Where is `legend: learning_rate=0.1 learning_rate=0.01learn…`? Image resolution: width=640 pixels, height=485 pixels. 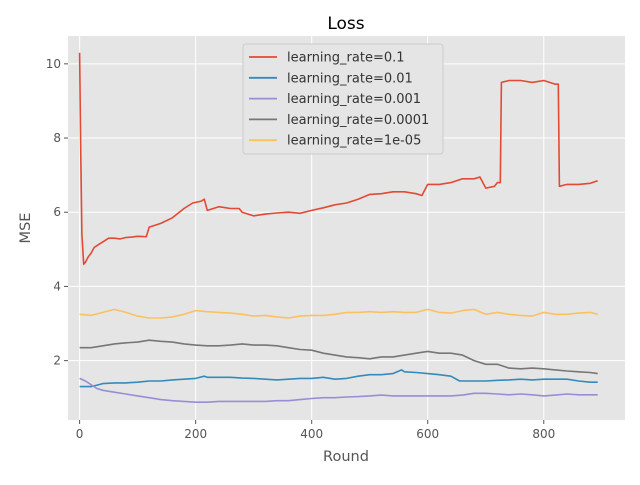
legend: learning_rate=0.1 learning_rate=0.01learn… is located at coordinates (343, 99).